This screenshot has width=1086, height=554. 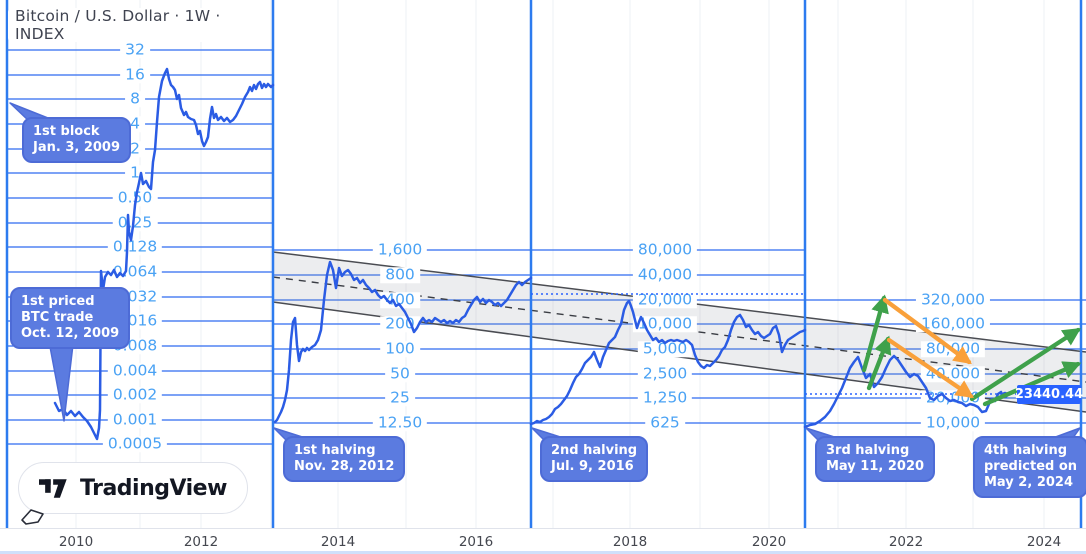 I want to click on callout-first-halving: 1st halving Nov. 28, 2012, so click(x=344, y=459).